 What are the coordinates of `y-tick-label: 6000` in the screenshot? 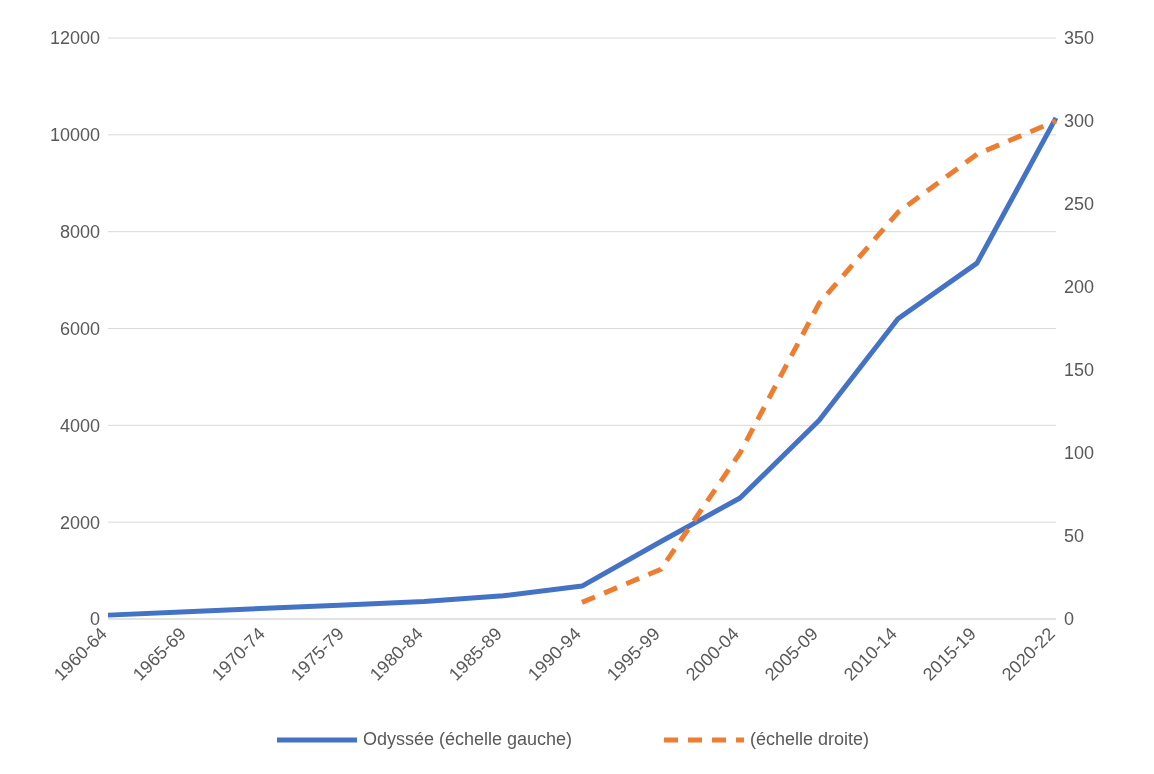 It's located at (79, 328).